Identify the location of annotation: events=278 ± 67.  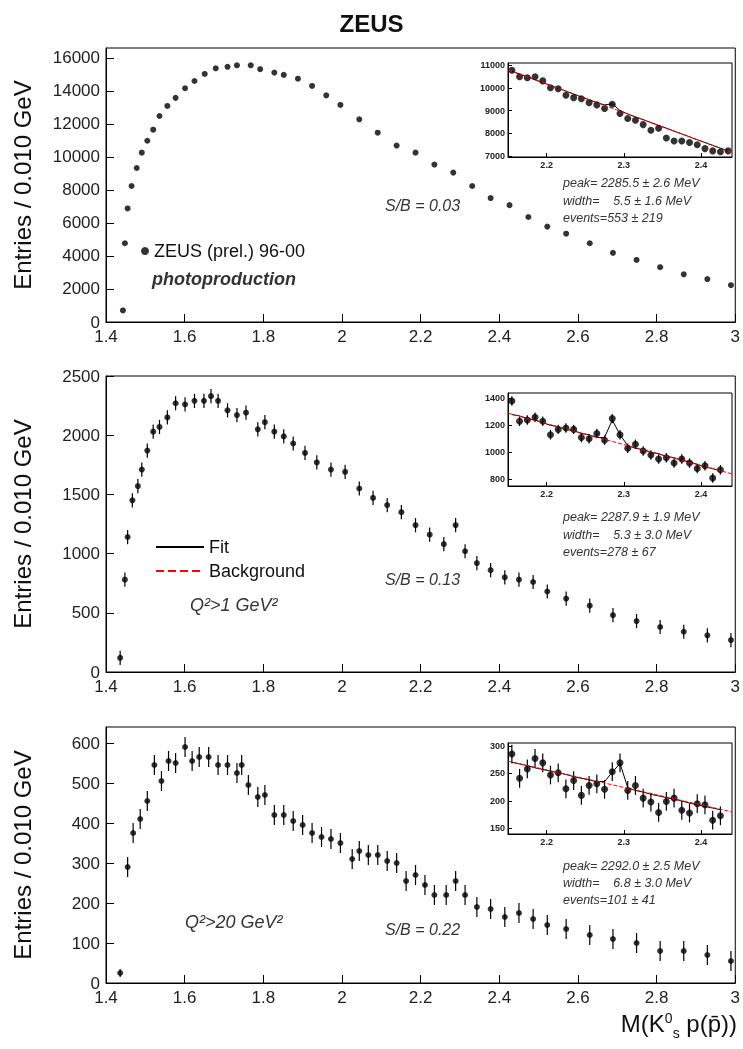
(610, 551).